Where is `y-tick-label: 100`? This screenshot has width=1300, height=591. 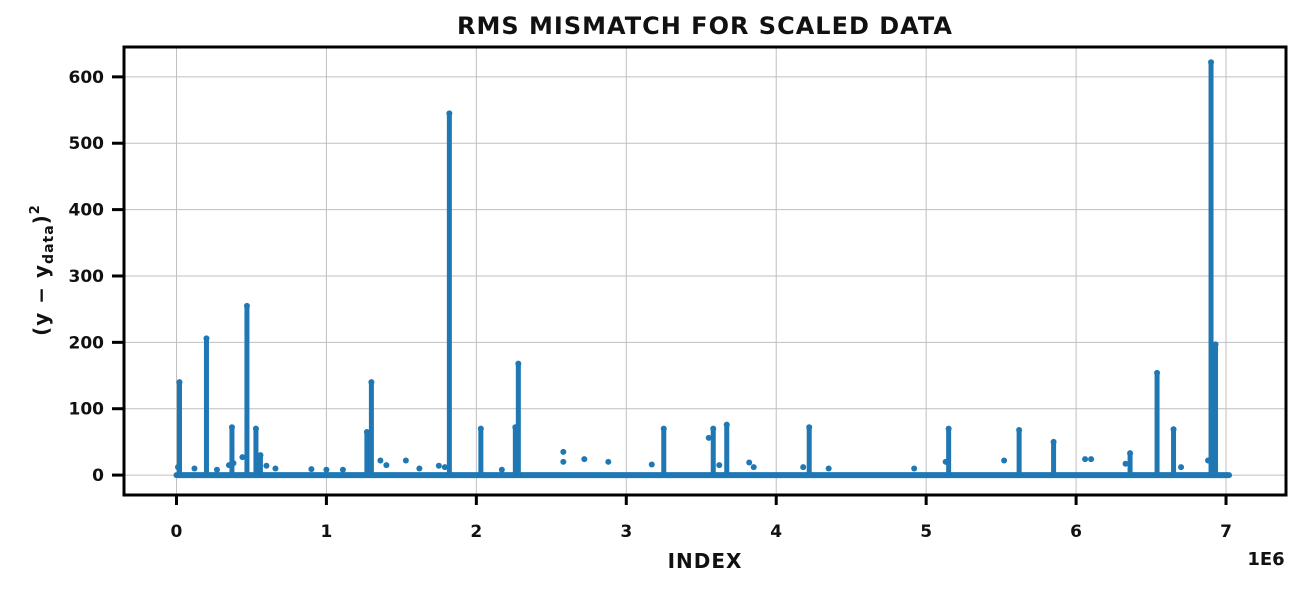
y-tick-label: 100 is located at coordinates (87, 410).